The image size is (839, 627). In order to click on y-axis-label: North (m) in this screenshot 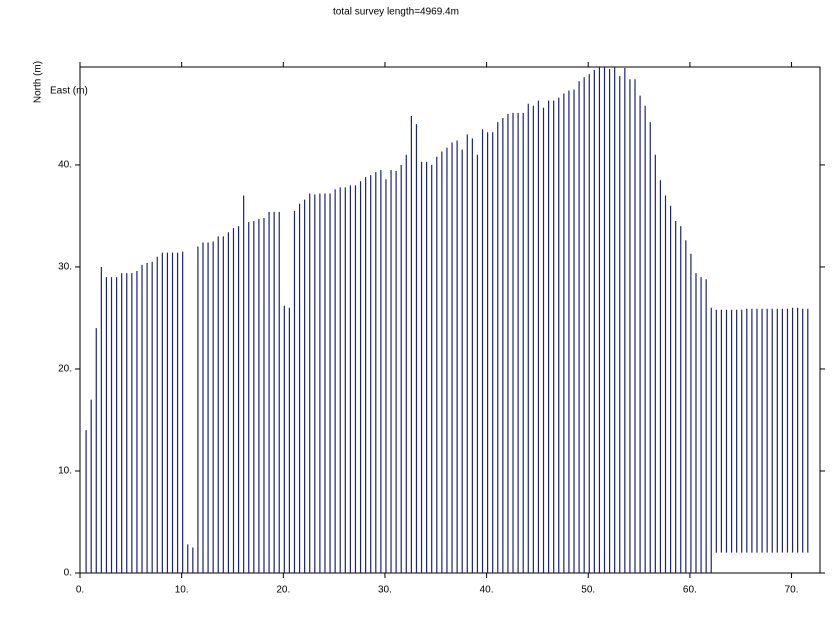, I will do `click(38, 82)`.